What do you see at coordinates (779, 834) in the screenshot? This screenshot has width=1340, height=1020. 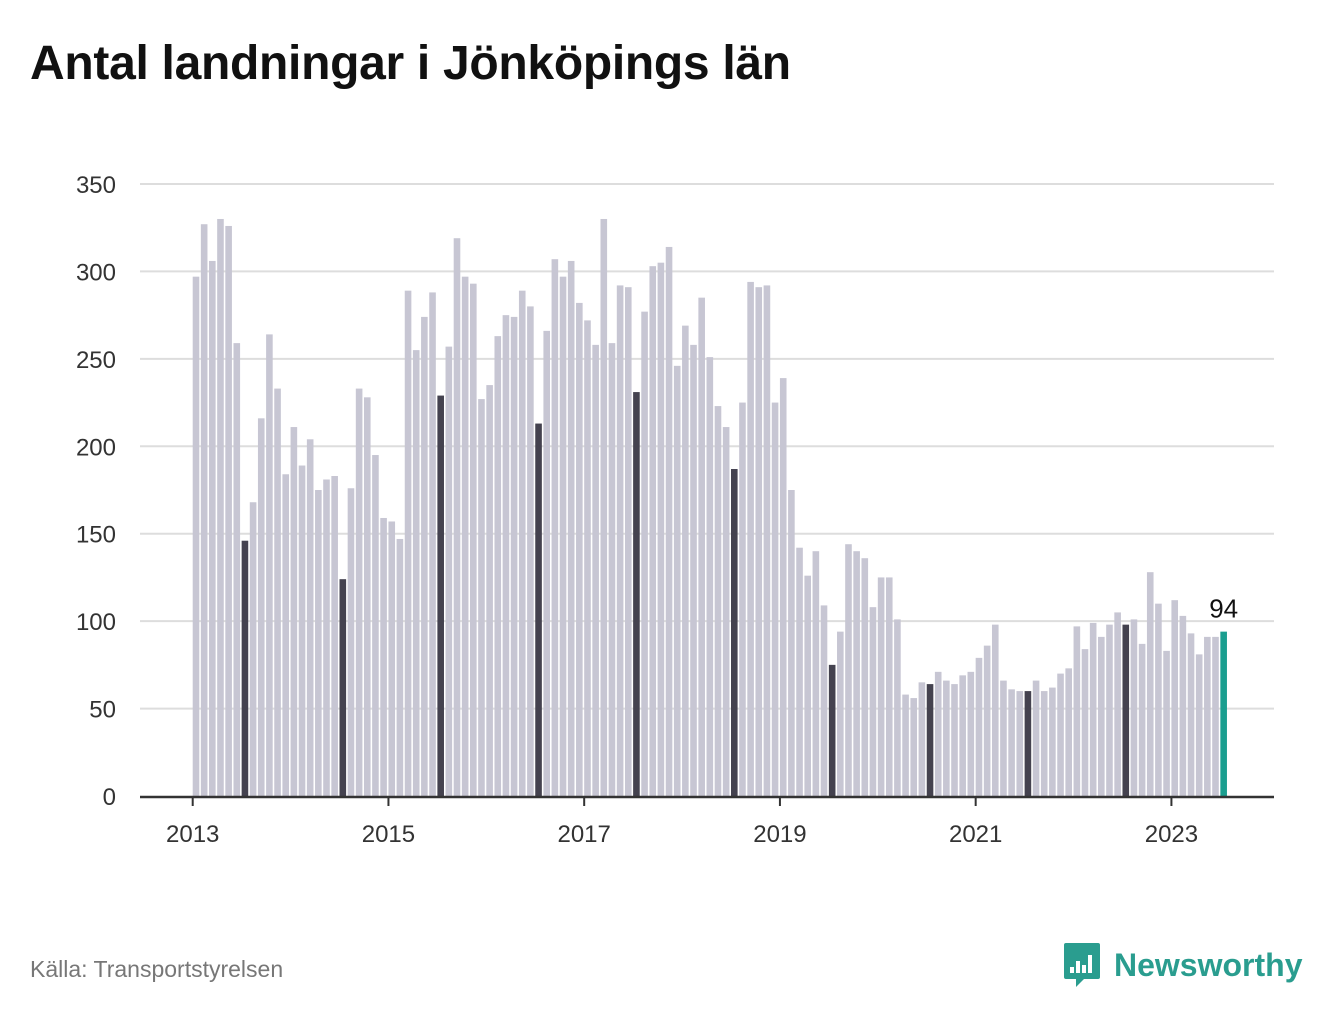 I see `x-tick-label: 2019` at bounding box center [779, 834].